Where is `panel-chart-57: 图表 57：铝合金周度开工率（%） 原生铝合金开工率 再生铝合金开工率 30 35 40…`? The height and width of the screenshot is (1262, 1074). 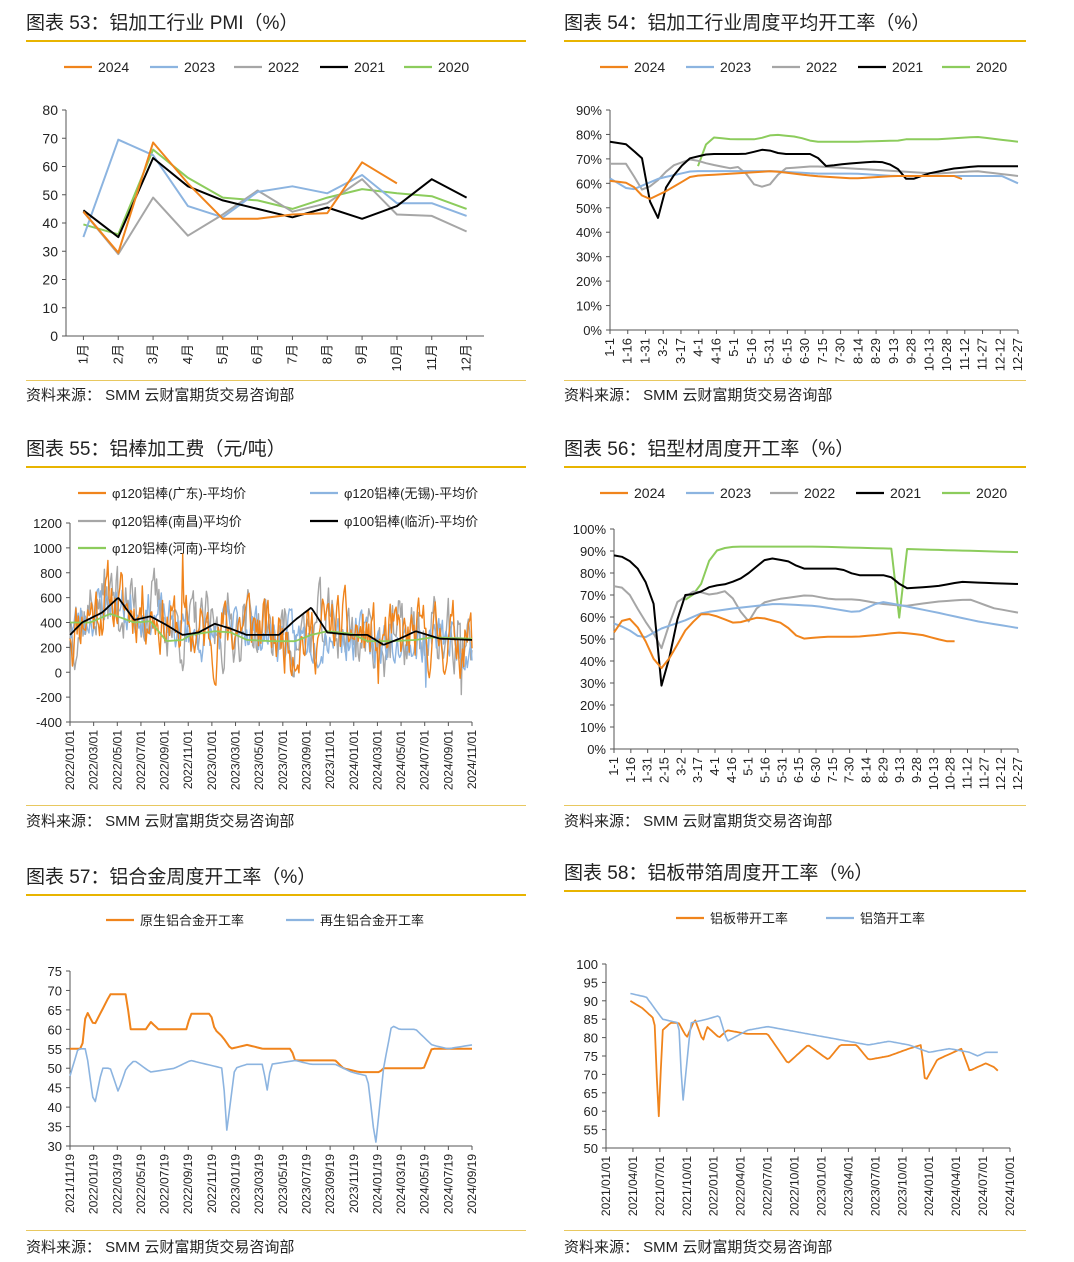 panel-chart-57: 图表 57：铝合金周度开工率（%） 原生铝合金开工率 再生铝合金开工率 30 35 40… is located at coordinates (276, 1062).